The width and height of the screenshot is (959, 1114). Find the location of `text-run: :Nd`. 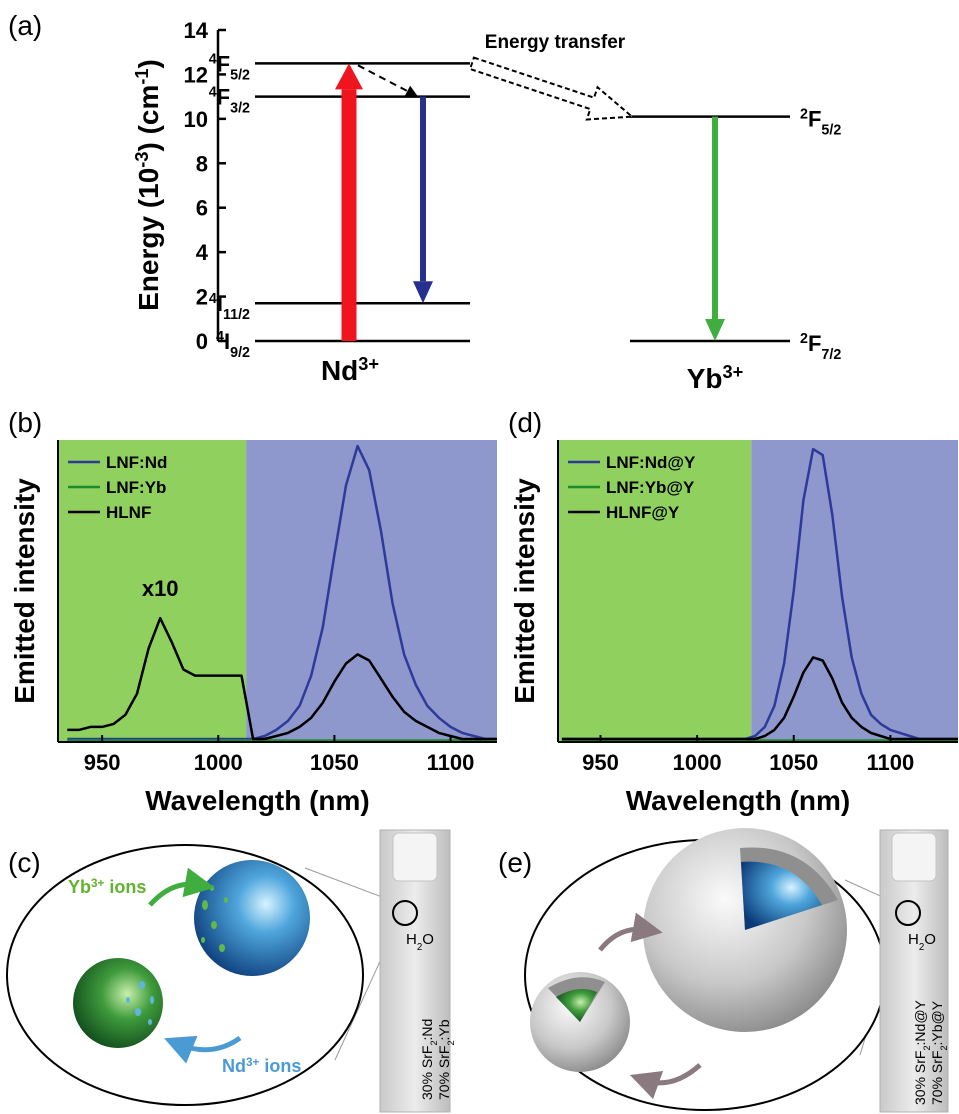

text-run: :Nd is located at coordinates (427, 1030).